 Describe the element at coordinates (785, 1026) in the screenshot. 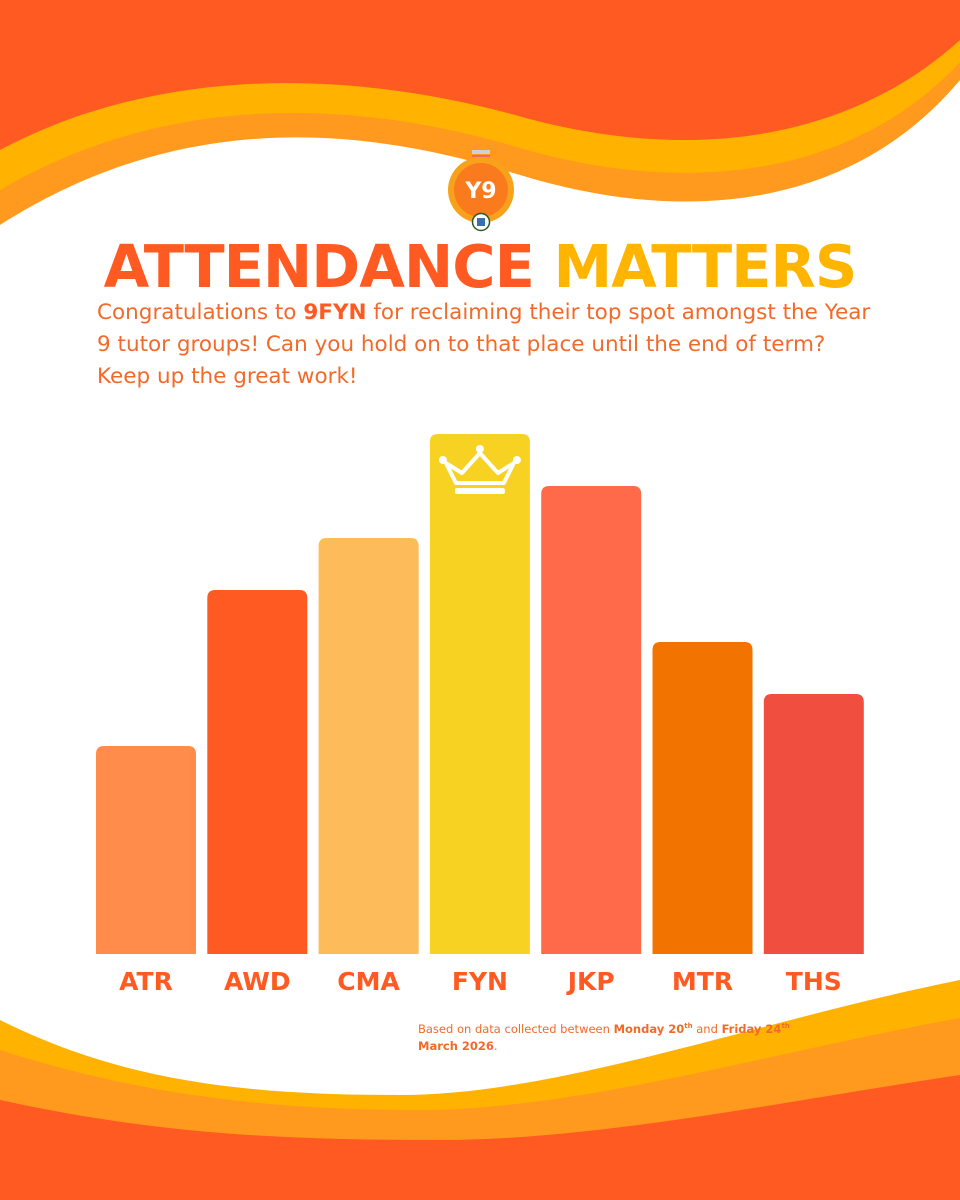

I see `note-end-suffix: th` at that location.